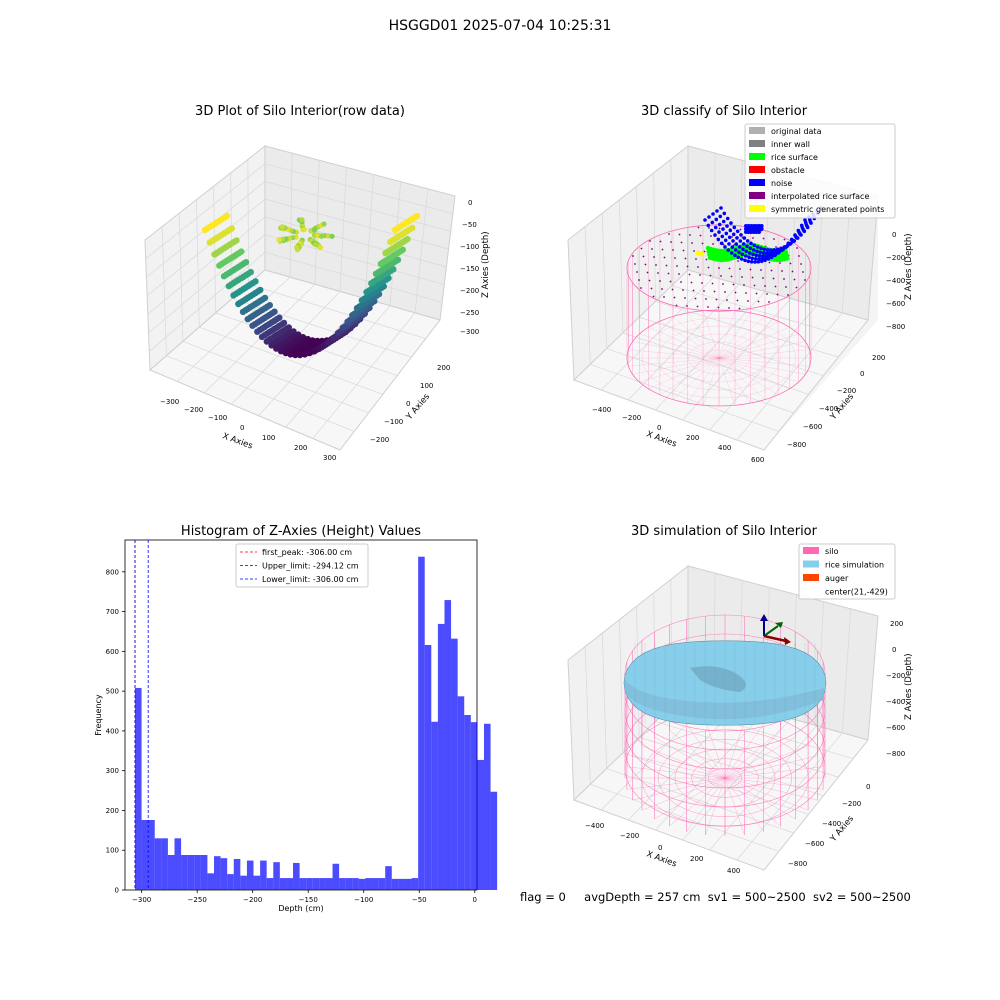 Image resolution: width=1000 pixels, height=1000 pixels. I want to click on threshold-lines, so click(141, 715).